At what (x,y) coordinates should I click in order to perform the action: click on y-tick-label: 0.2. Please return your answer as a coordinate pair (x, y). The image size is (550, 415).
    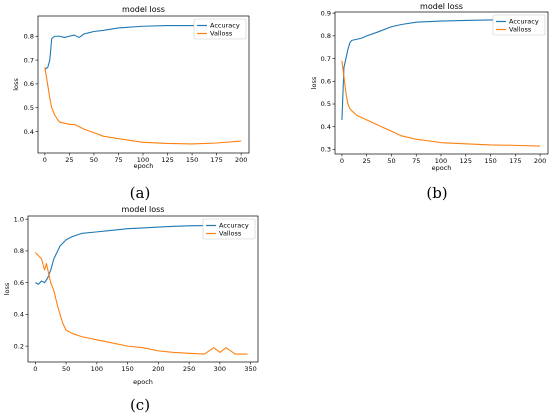
    Looking at the image, I should click on (19, 346).